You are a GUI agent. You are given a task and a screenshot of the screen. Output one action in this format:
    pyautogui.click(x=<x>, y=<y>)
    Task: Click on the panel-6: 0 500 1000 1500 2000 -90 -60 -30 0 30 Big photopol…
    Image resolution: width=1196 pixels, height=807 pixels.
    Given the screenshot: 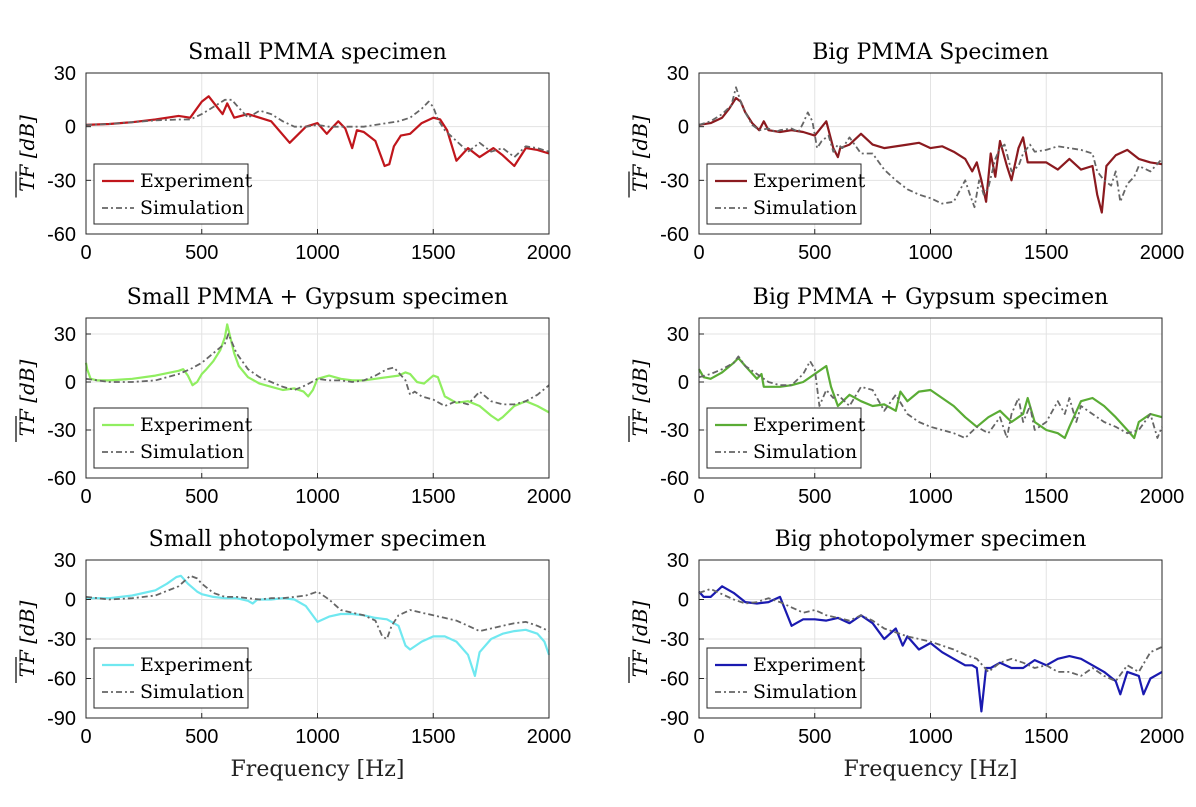 What is the action you would take?
    pyautogui.click(x=906, y=654)
    